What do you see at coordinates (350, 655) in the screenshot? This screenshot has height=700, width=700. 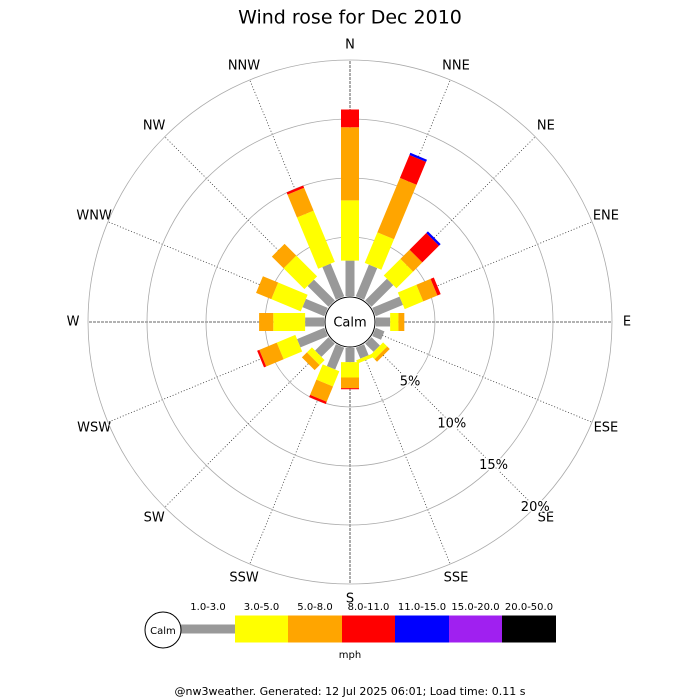 I see `legend-unit: mph` at bounding box center [350, 655].